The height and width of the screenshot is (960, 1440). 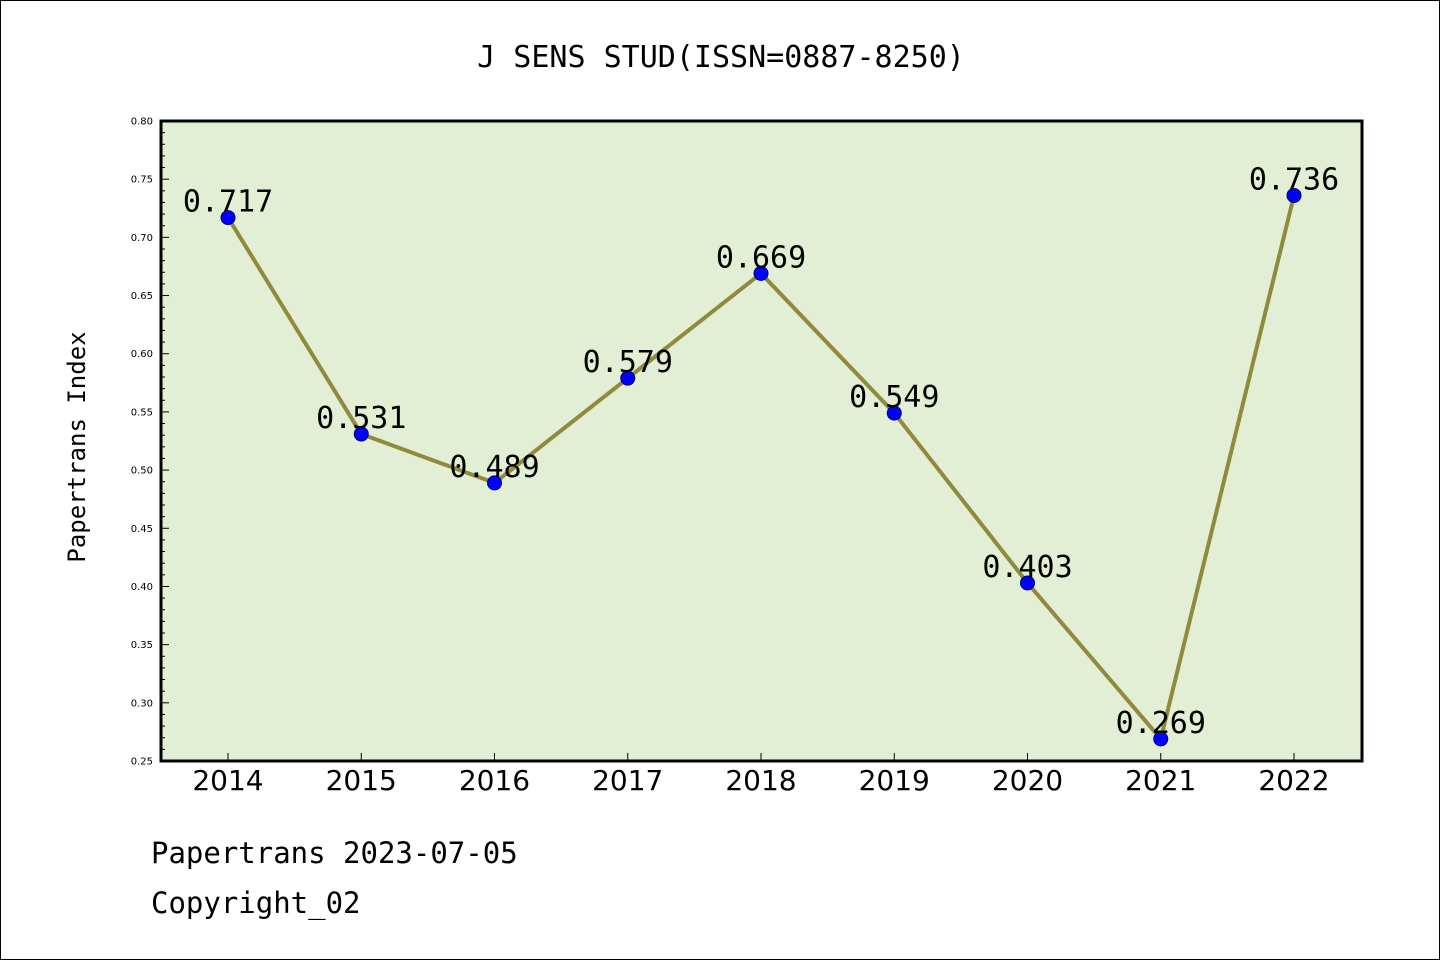 I want to click on y-tick-label: 0.40, so click(x=142, y=587).